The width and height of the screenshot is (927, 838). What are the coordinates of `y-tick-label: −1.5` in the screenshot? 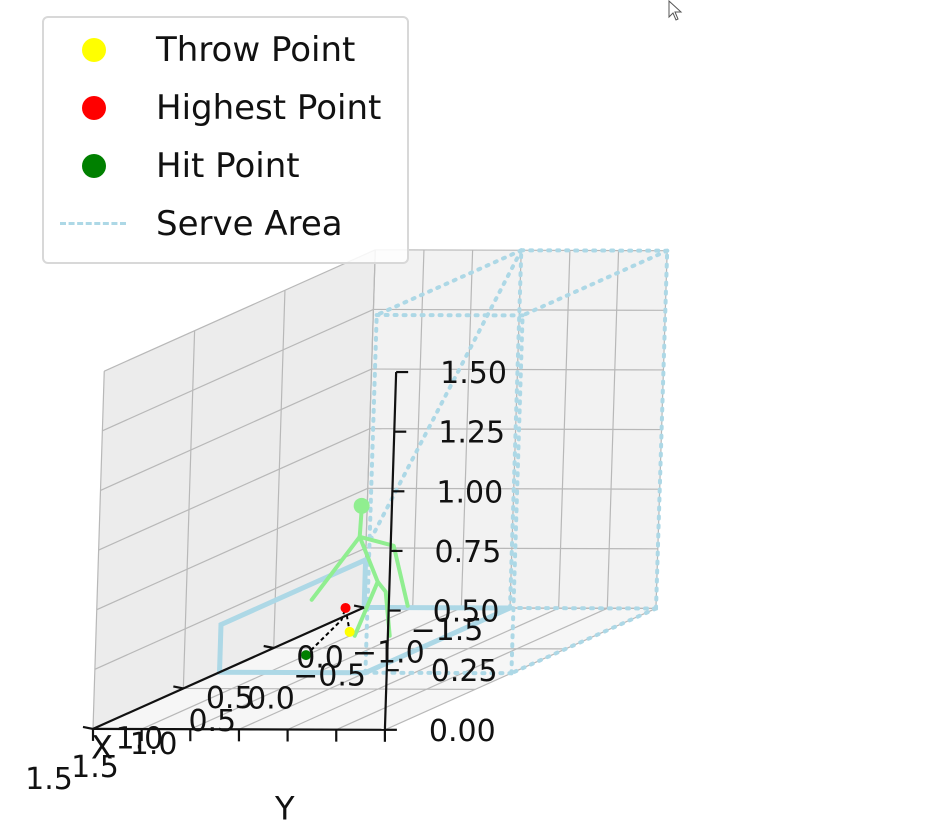 It's located at (446, 630).